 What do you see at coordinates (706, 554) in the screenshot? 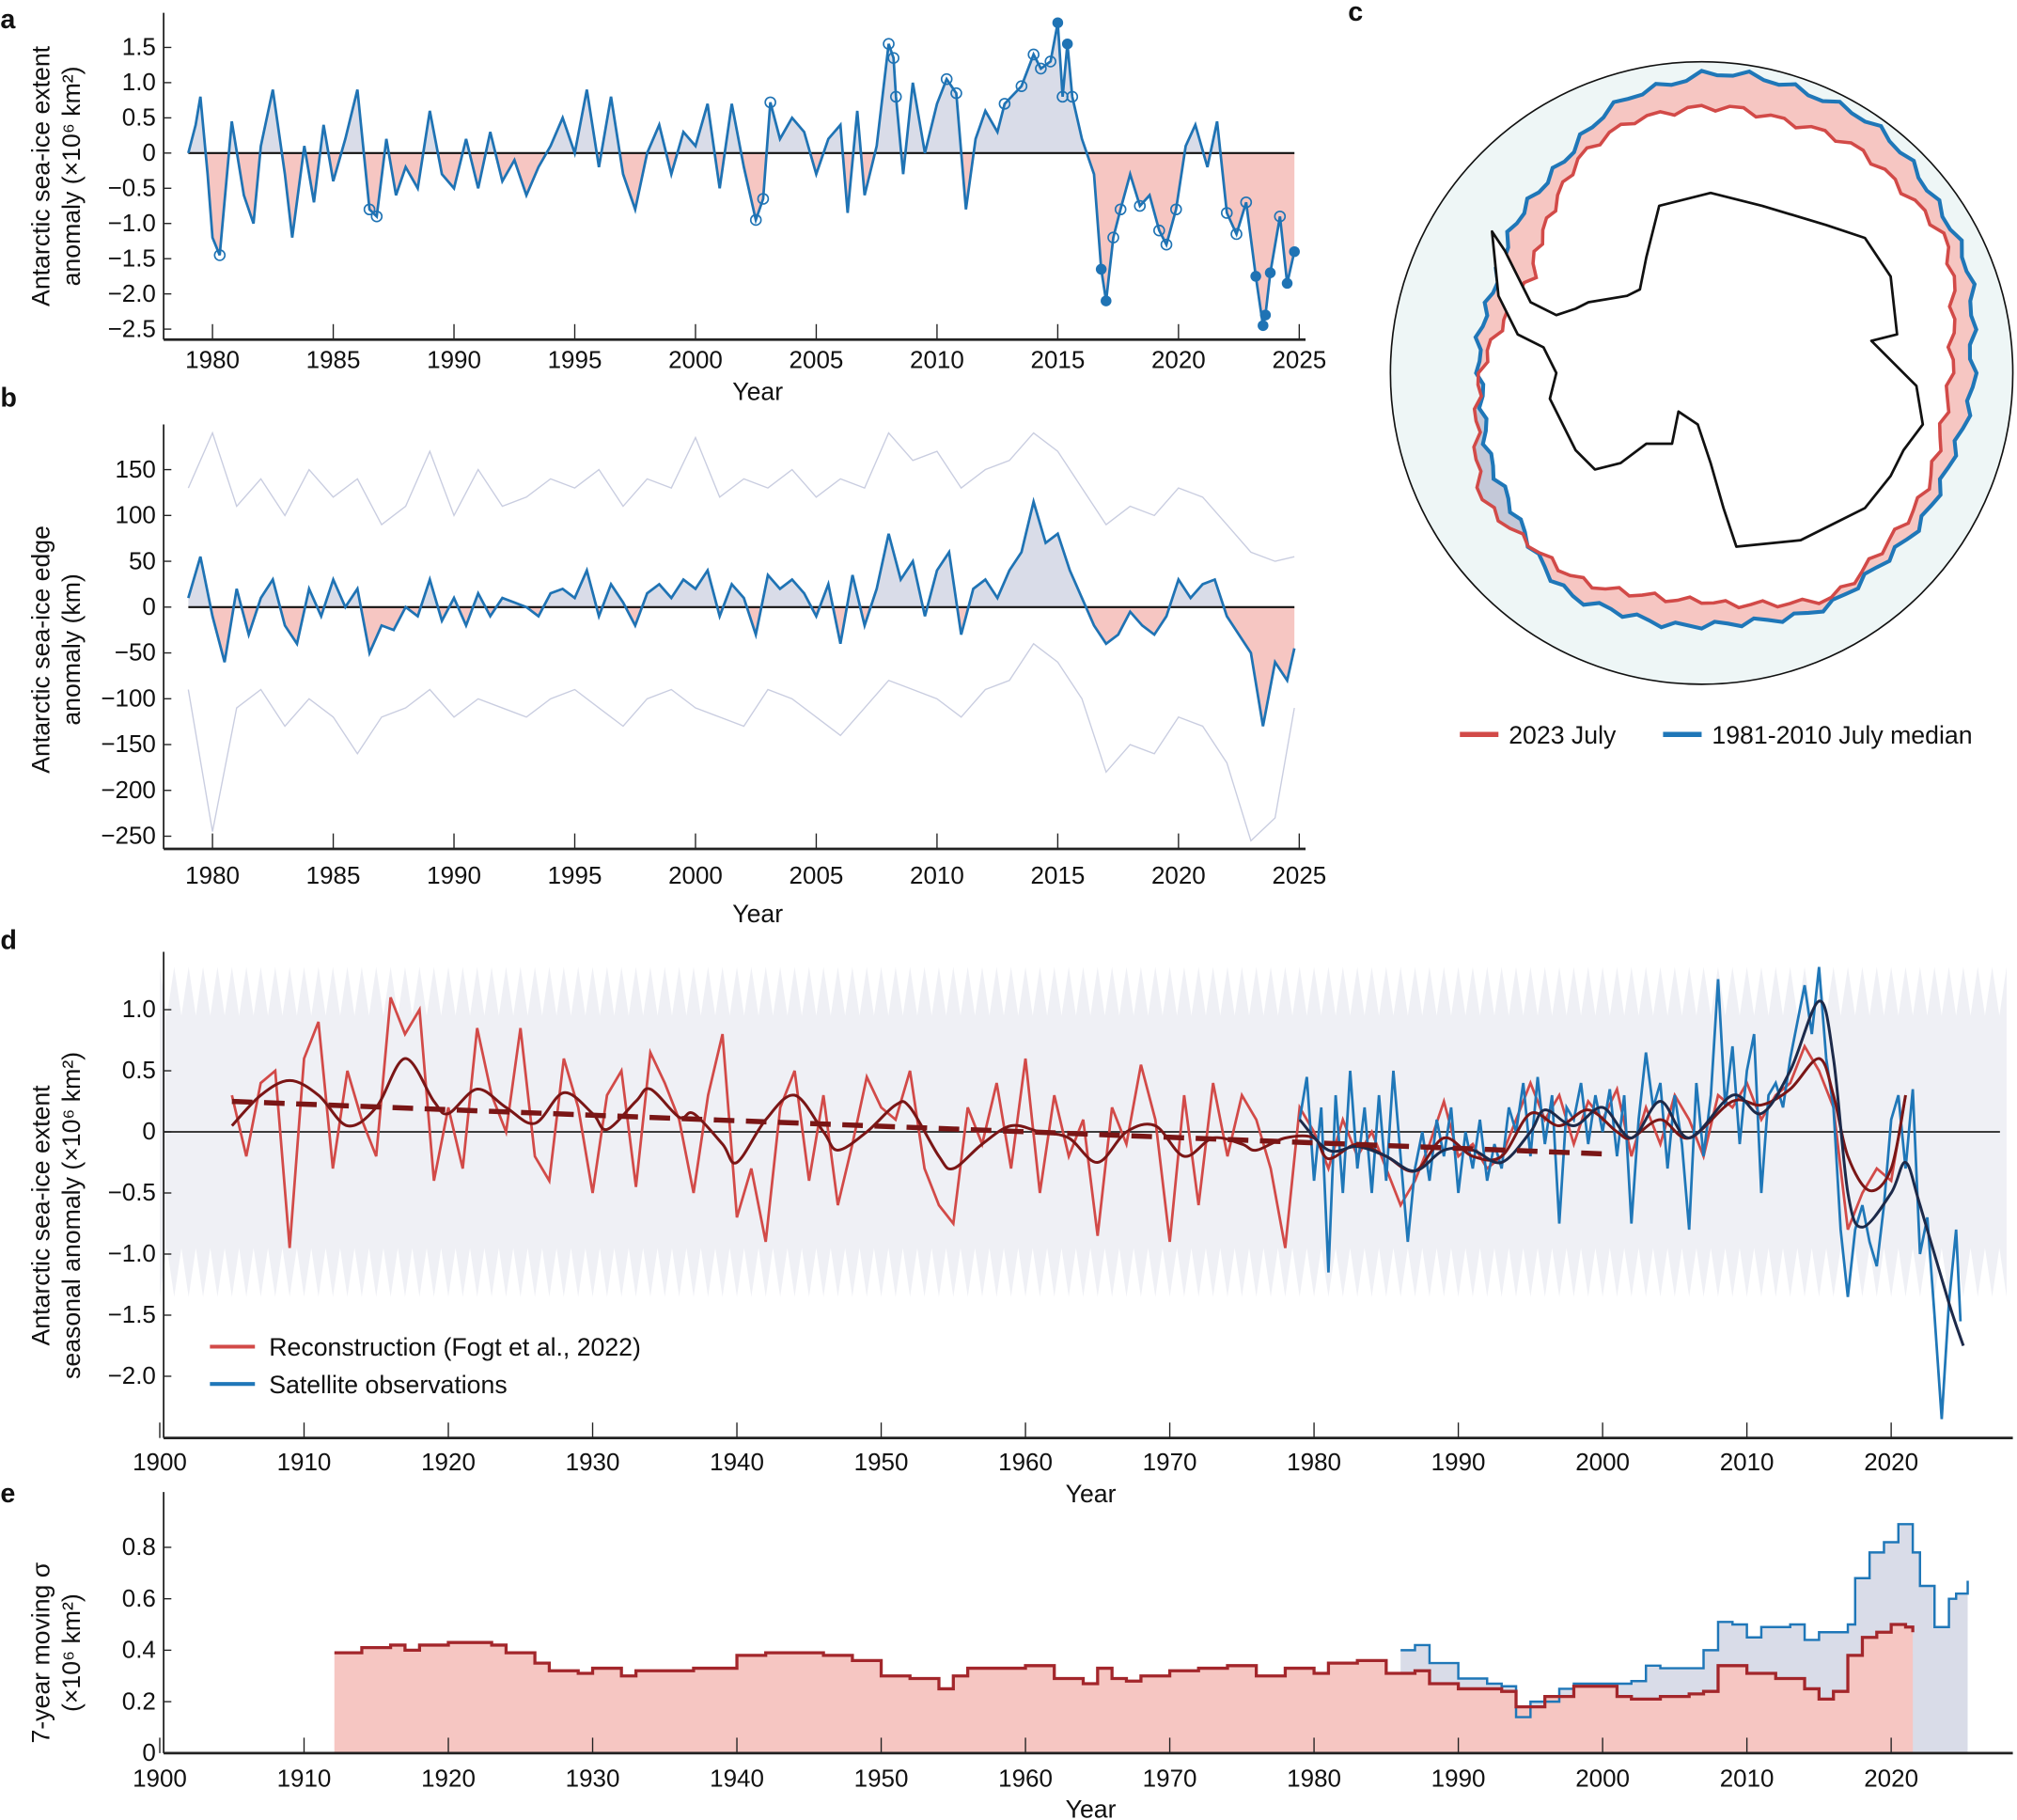
I see `positive-anomaly-fill` at bounding box center [706, 554].